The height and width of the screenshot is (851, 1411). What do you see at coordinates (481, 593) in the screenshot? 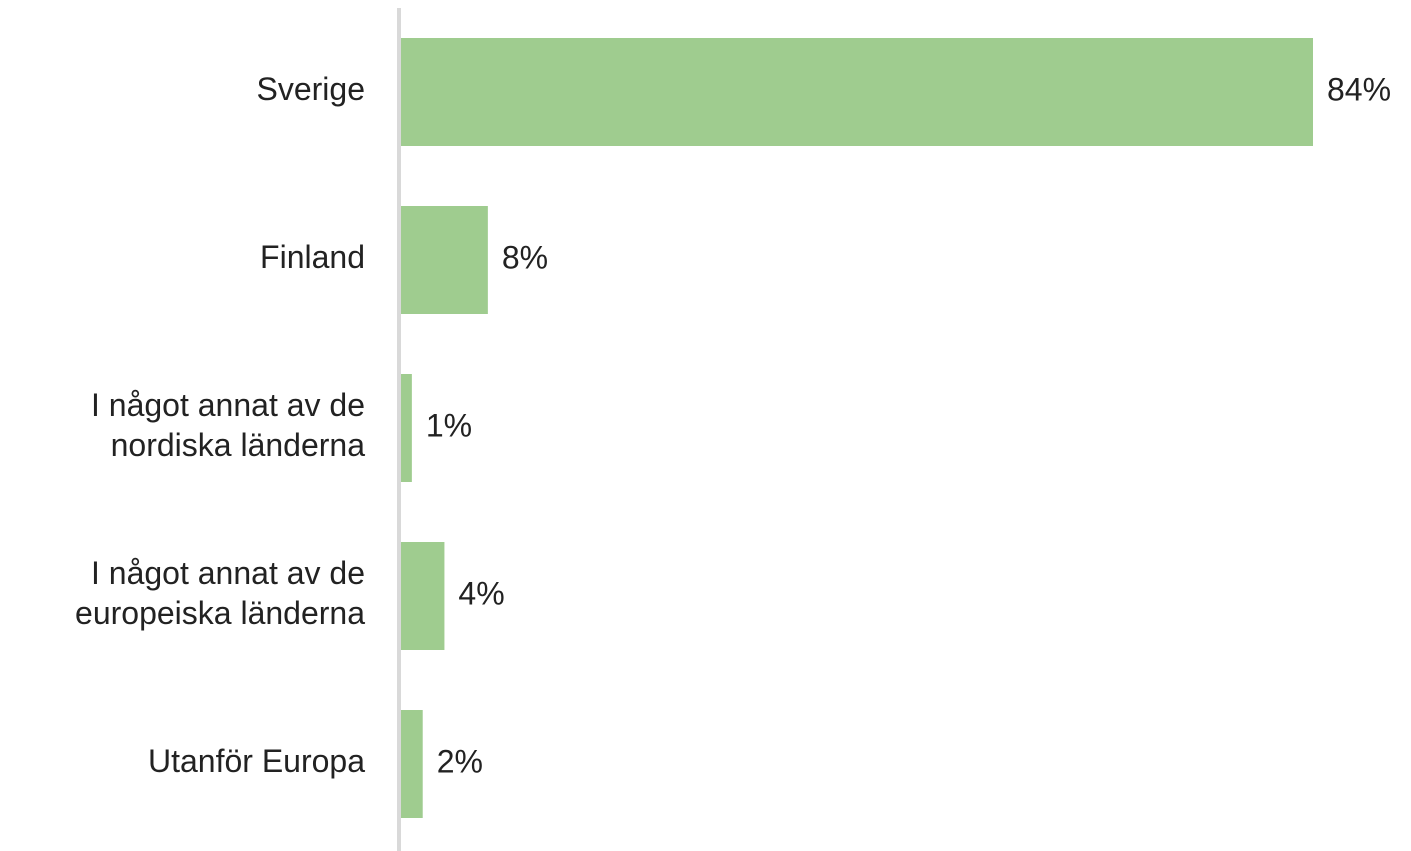
I see `value-label: 4%` at bounding box center [481, 593].